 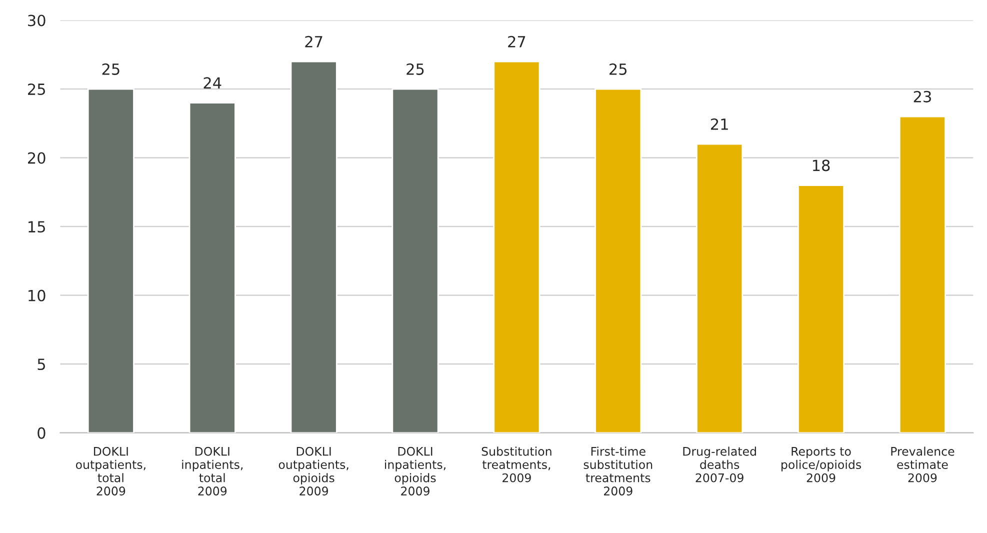 What do you see at coordinates (111, 471) in the screenshot?
I see `x-tick-label: DOKLI outpatients, total 2009` at bounding box center [111, 471].